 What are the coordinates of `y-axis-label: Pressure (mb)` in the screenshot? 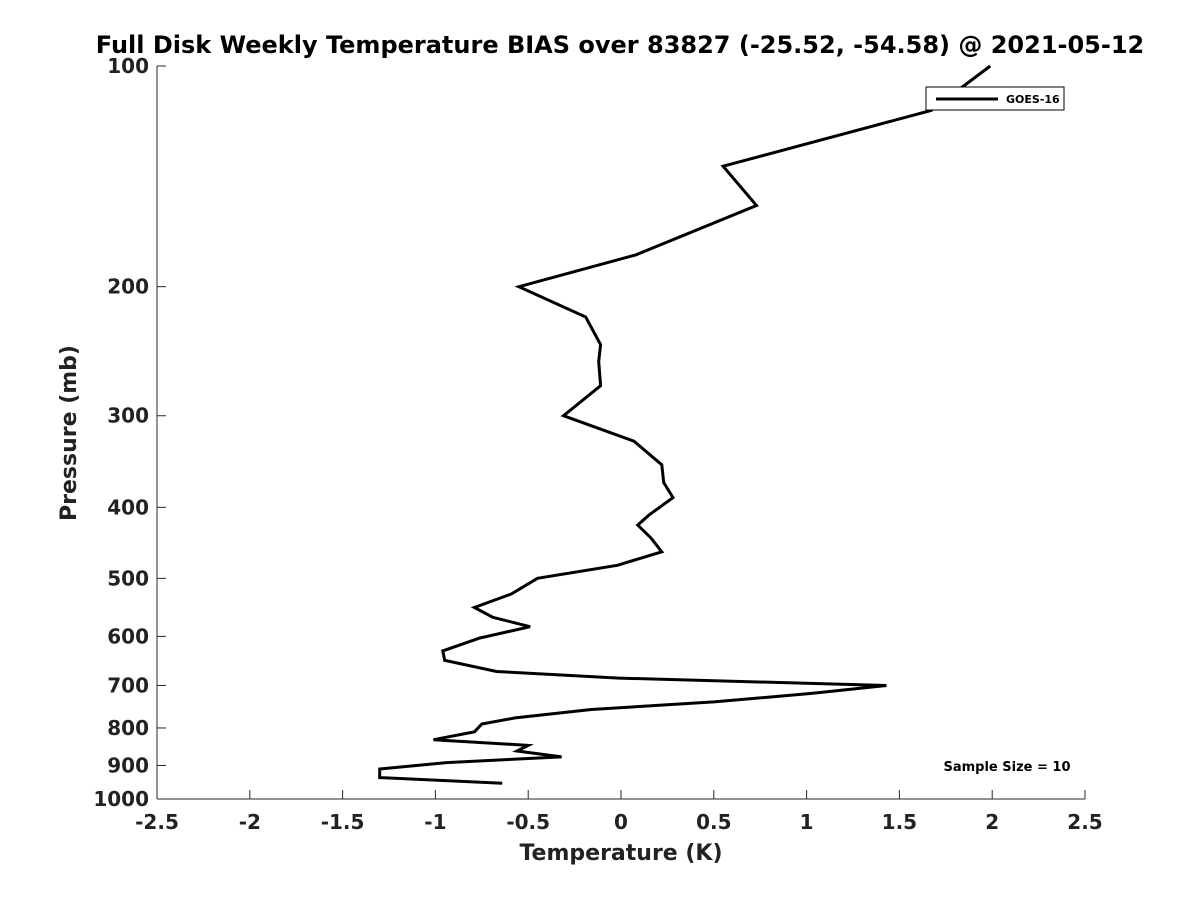 It's located at (69, 433).